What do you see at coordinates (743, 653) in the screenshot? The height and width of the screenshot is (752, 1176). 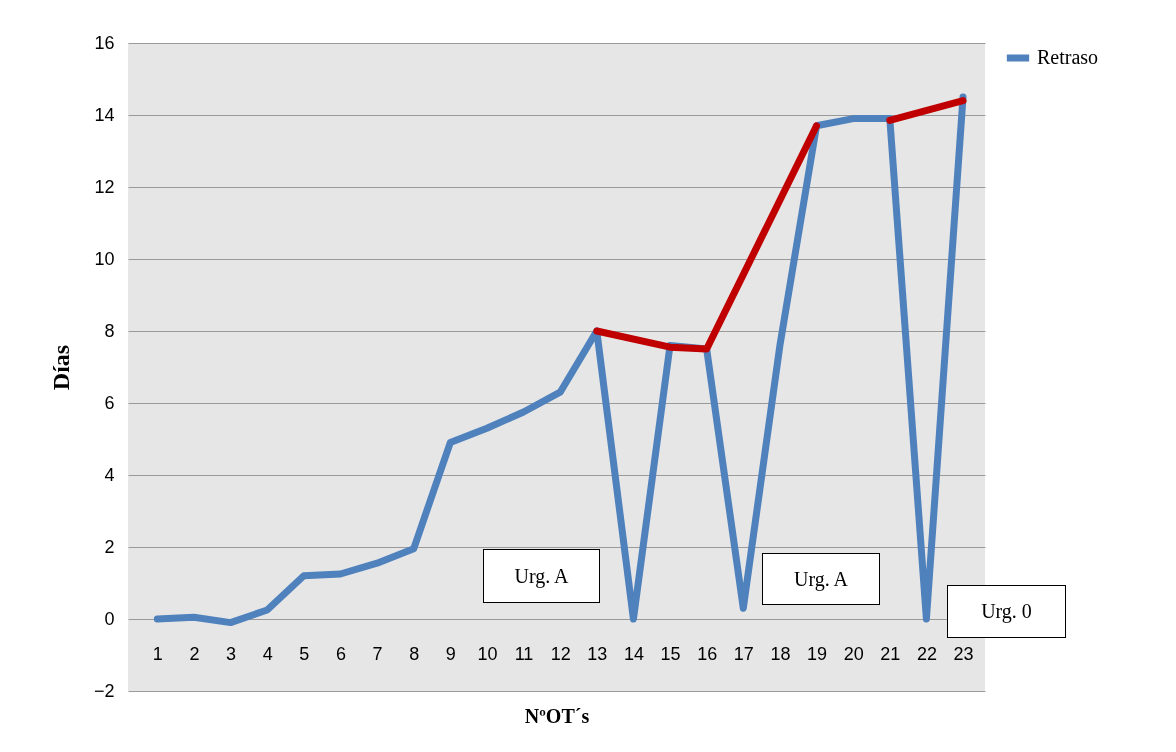 I see `x-tick-label: 17` at bounding box center [743, 653].